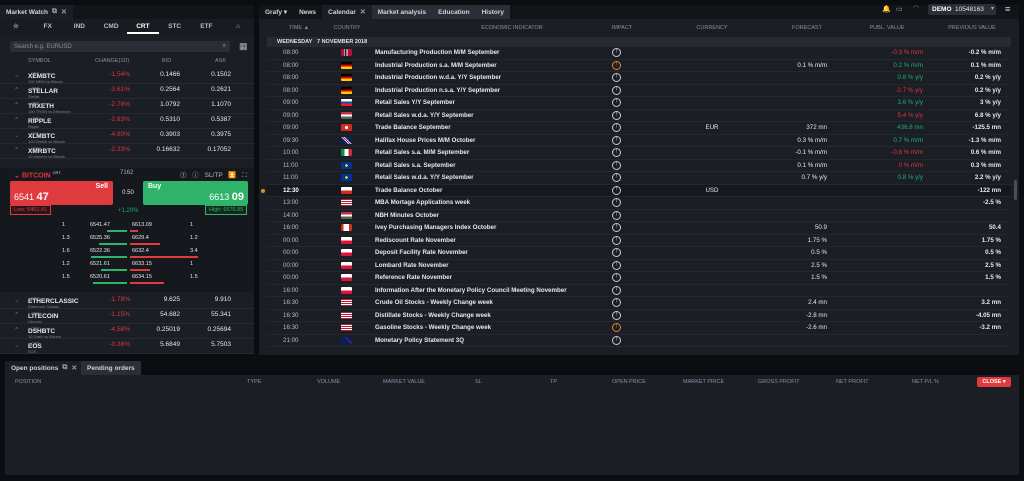  Describe the element at coordinates (170, 134) in the screenshot. I see `bid-value: 0.3903` at that location.